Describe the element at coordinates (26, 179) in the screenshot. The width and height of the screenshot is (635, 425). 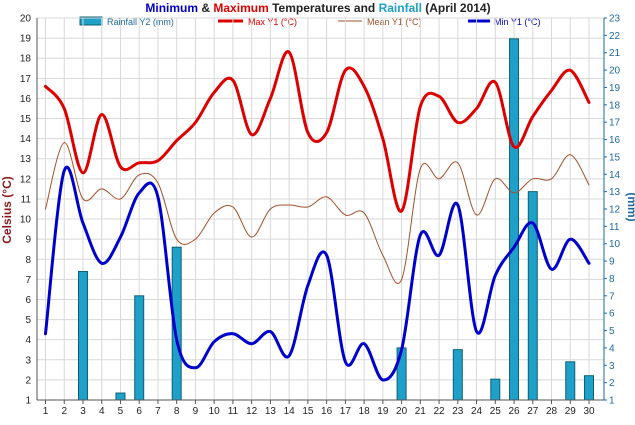
I see `y1-tick-label: 12` at that location.